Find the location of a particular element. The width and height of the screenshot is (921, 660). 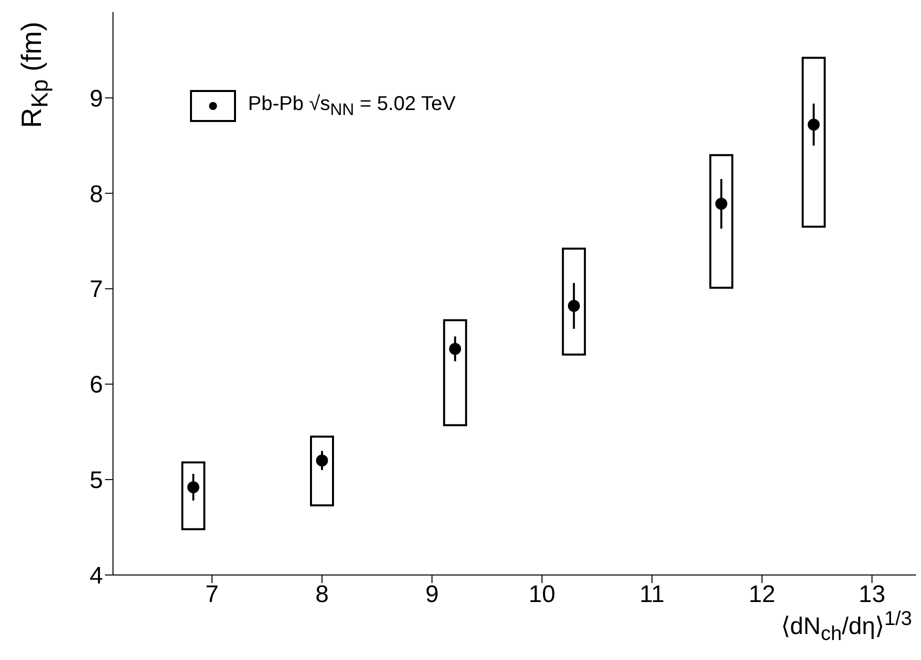

x-tick-label: 7 is located at coordinates (212, 594).